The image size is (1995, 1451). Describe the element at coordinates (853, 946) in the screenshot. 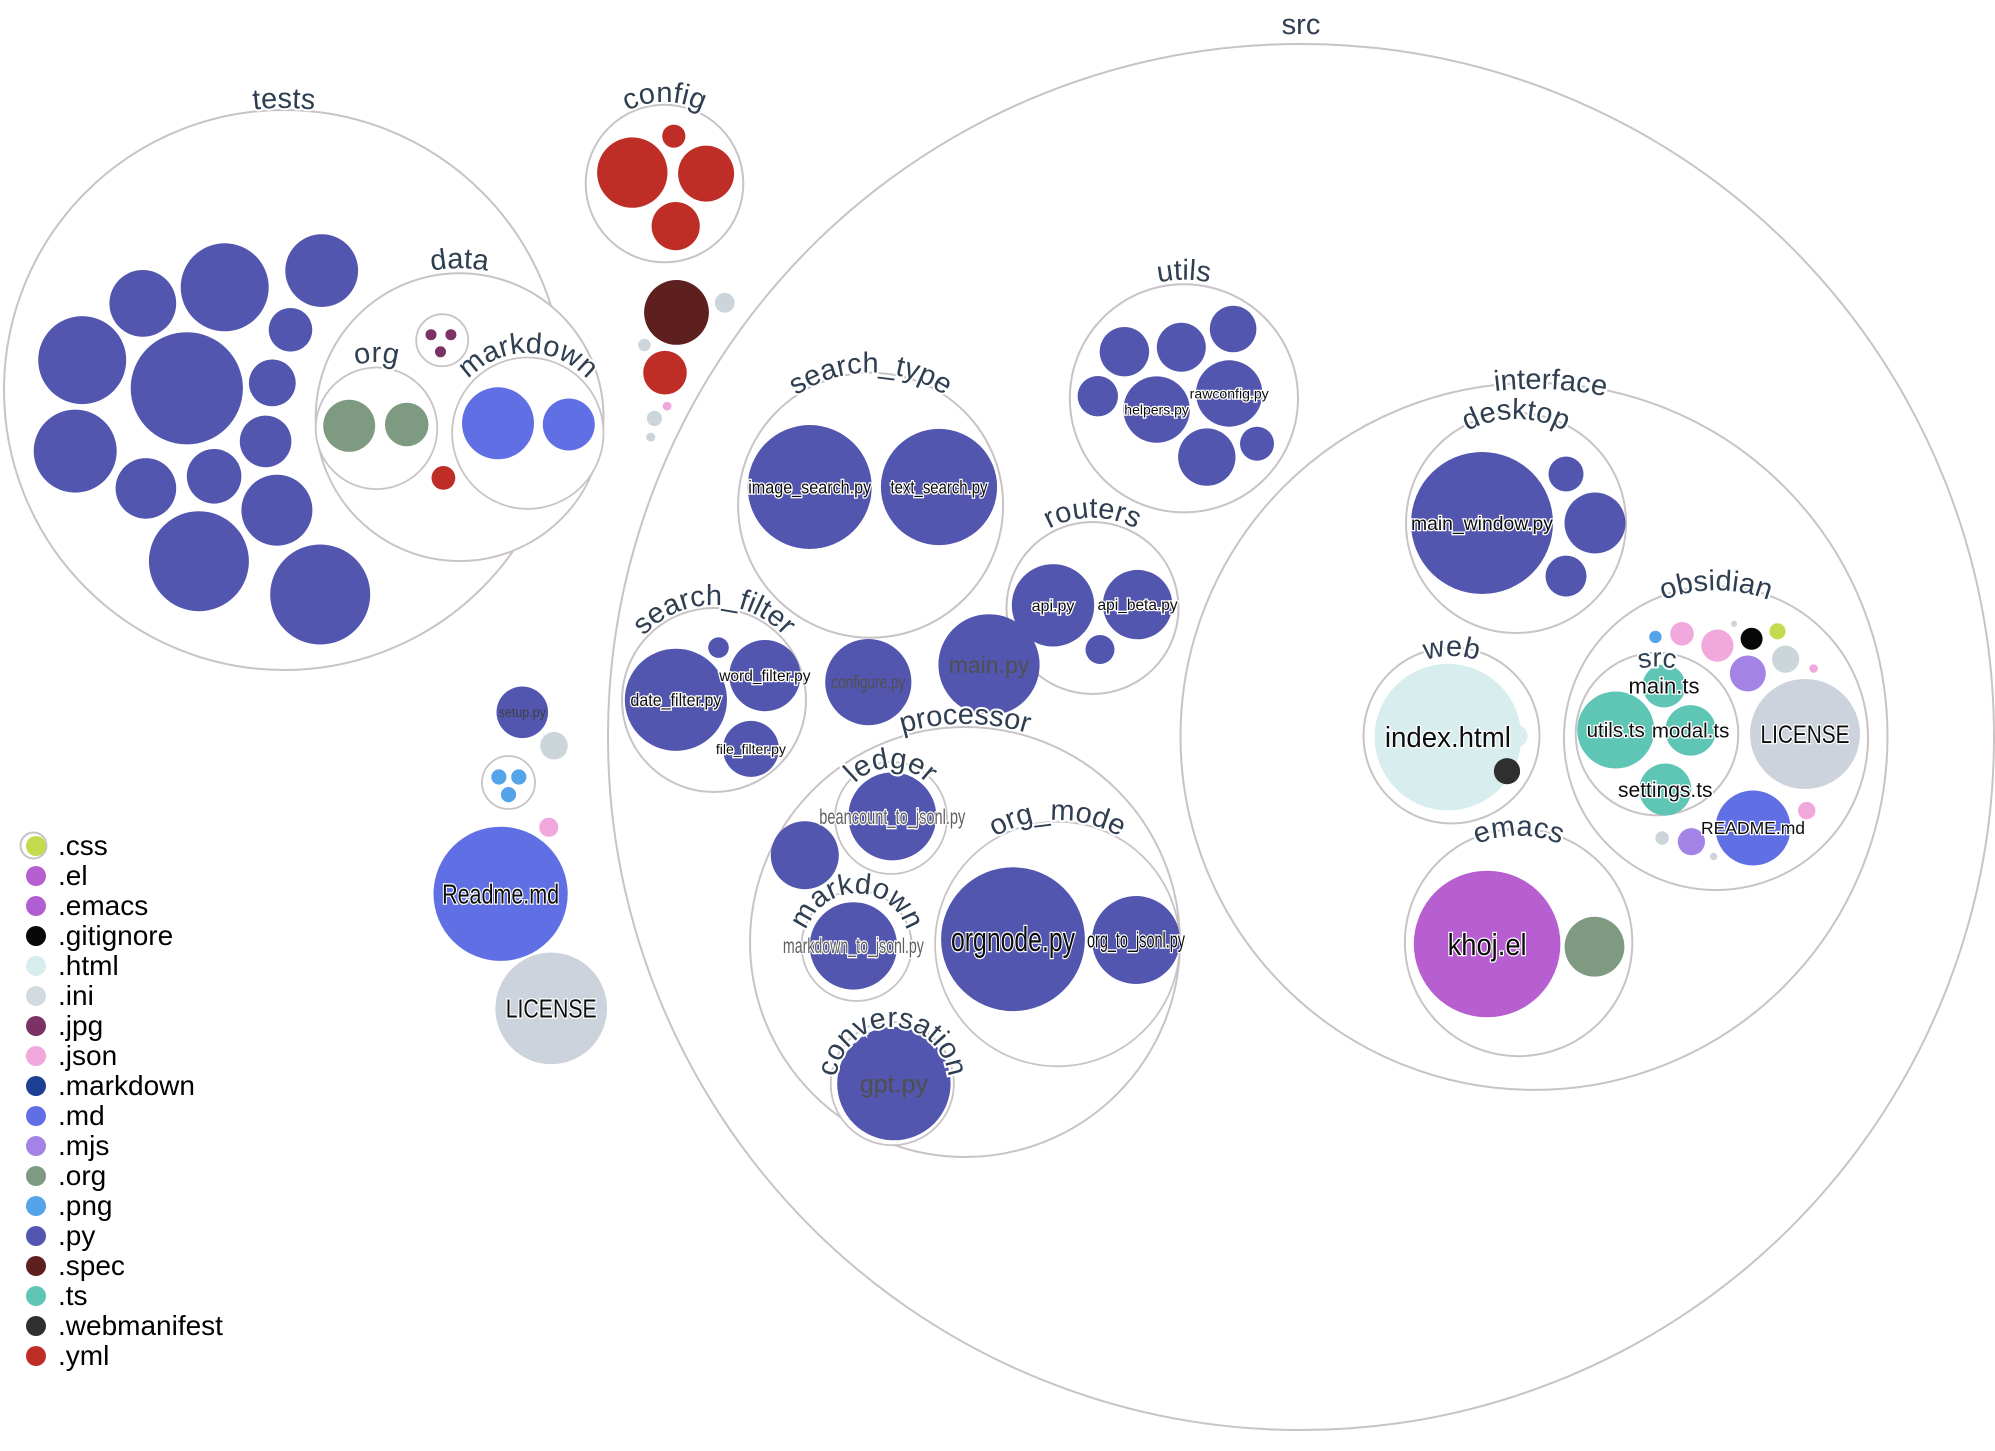

I see `svg-text: markdown_to_jsonl.py` at that location.